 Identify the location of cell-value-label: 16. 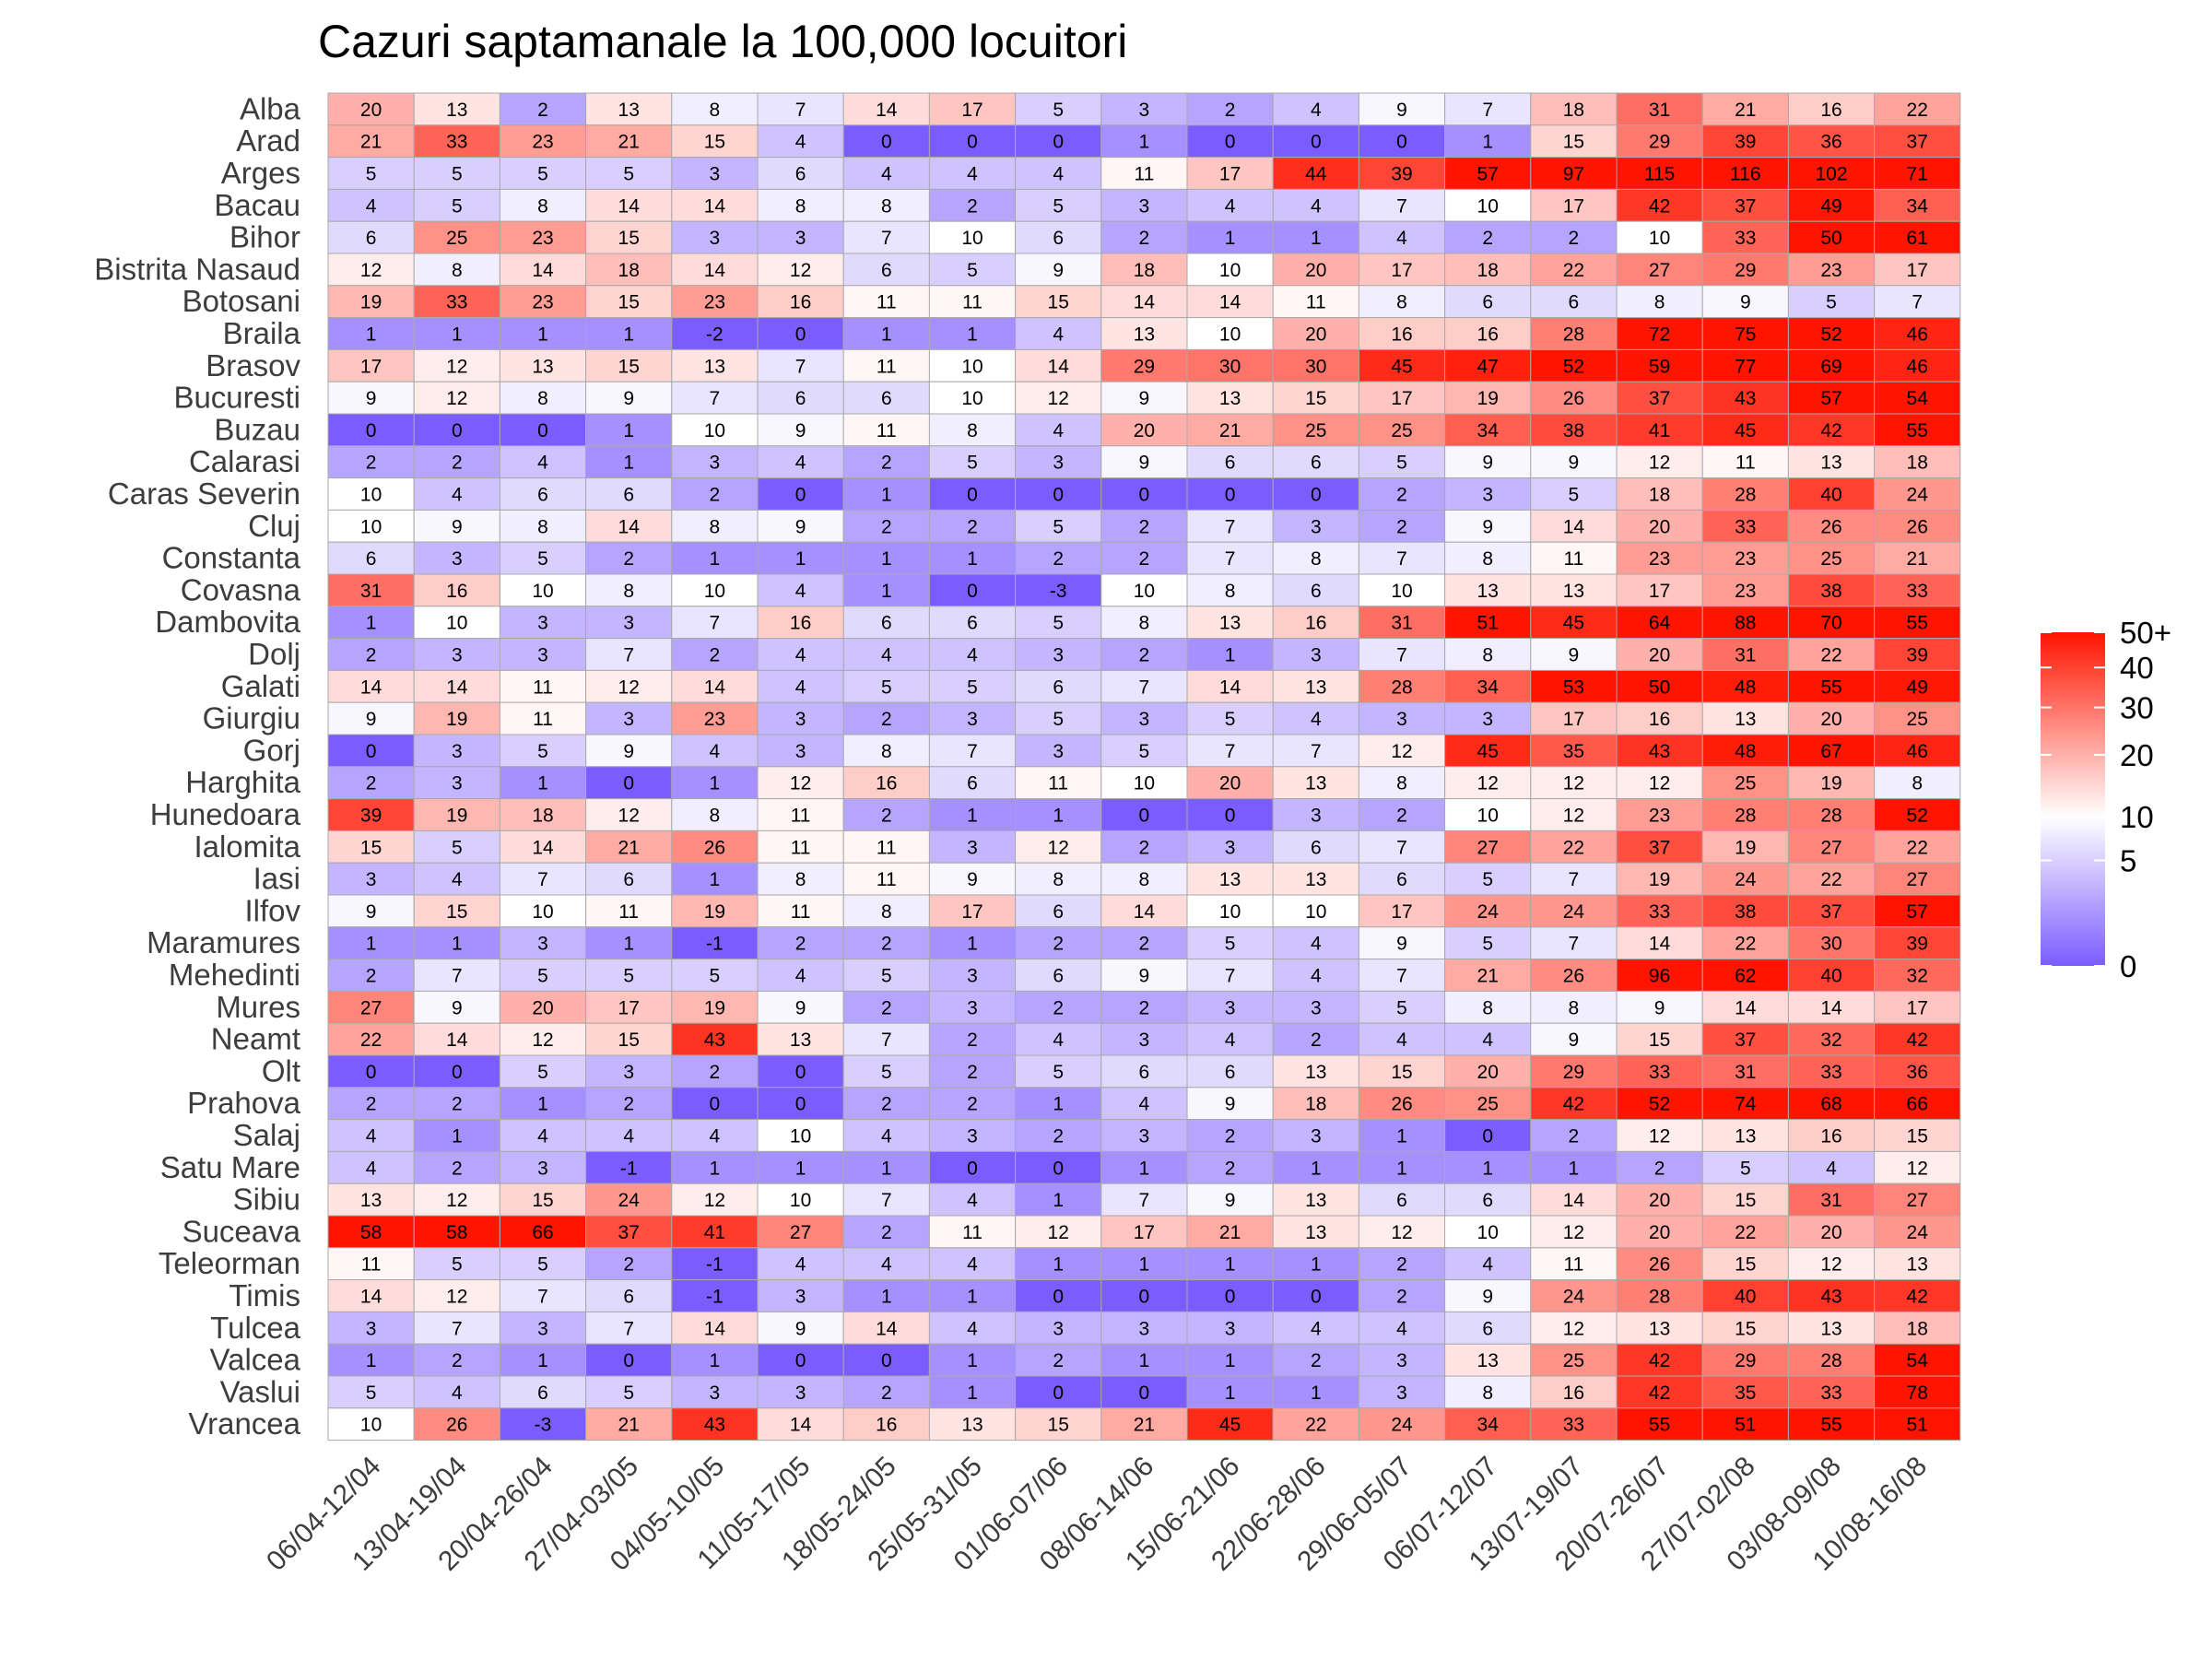
(800, 302).